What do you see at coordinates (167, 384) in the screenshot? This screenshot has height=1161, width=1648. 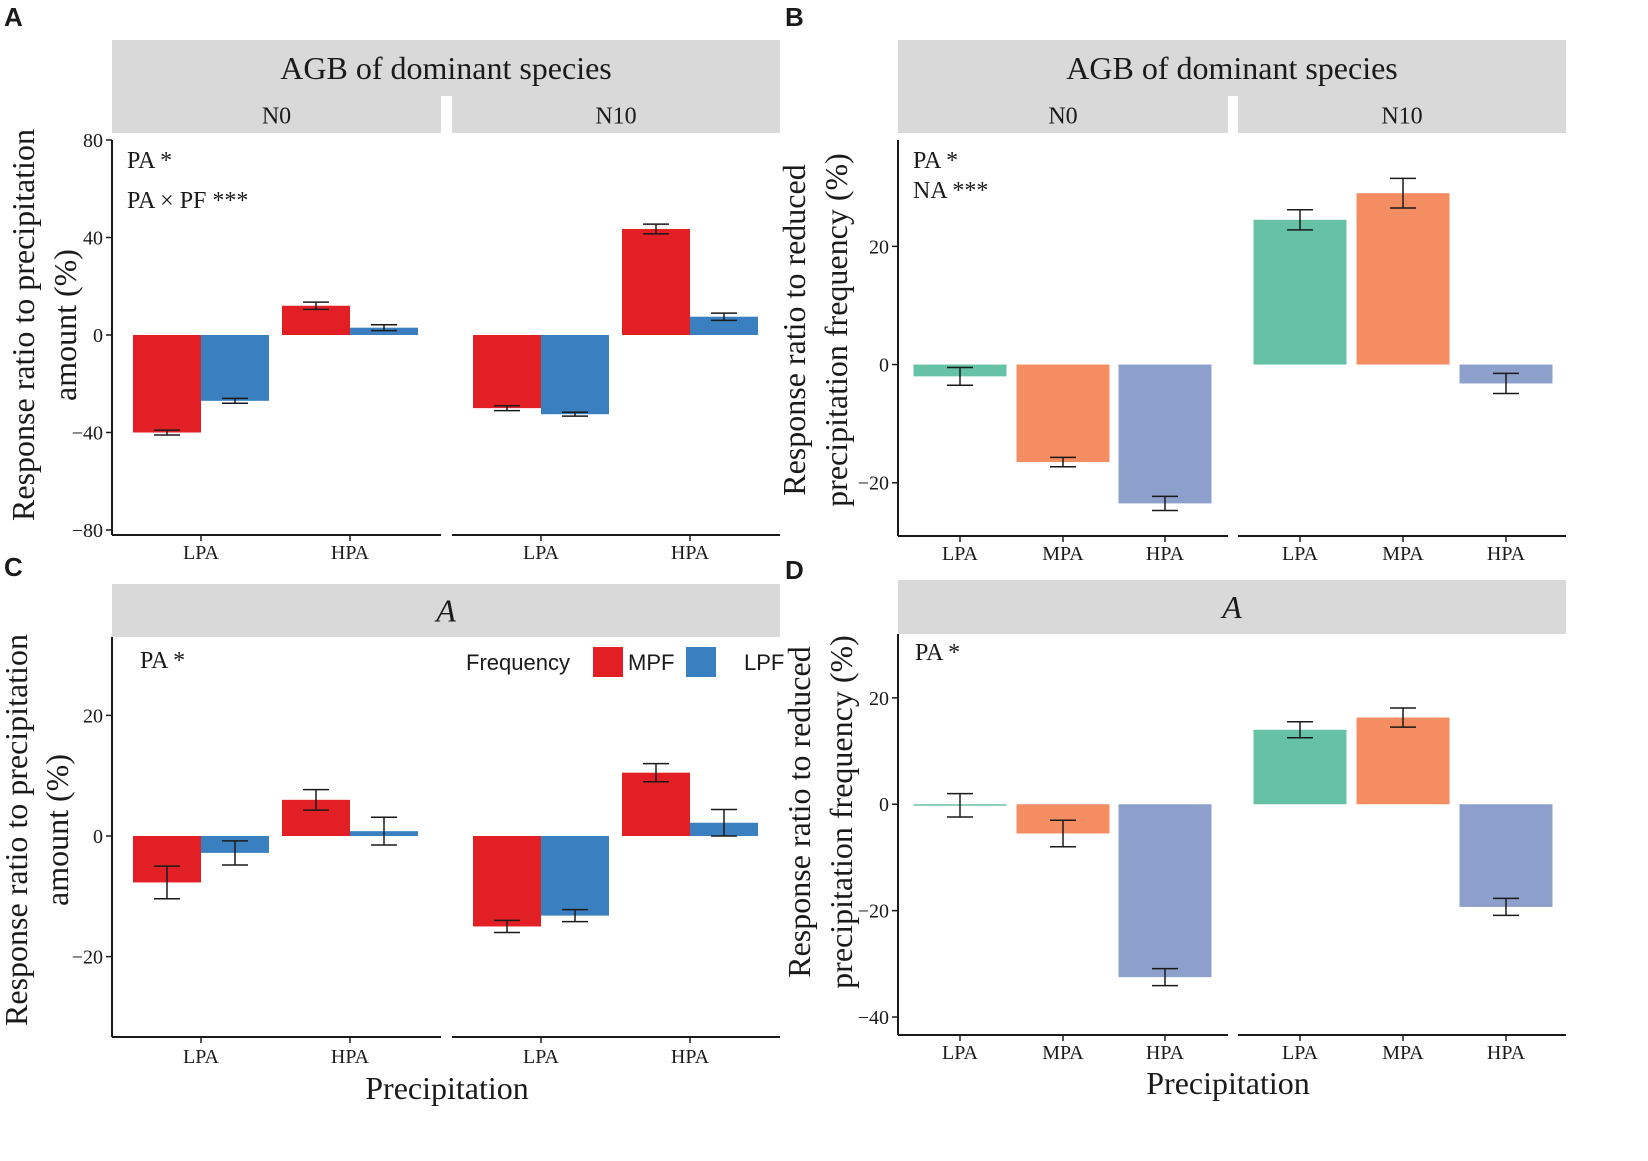 I see `bar-mpf-lpa-n0` at bounding box center [167, 384].